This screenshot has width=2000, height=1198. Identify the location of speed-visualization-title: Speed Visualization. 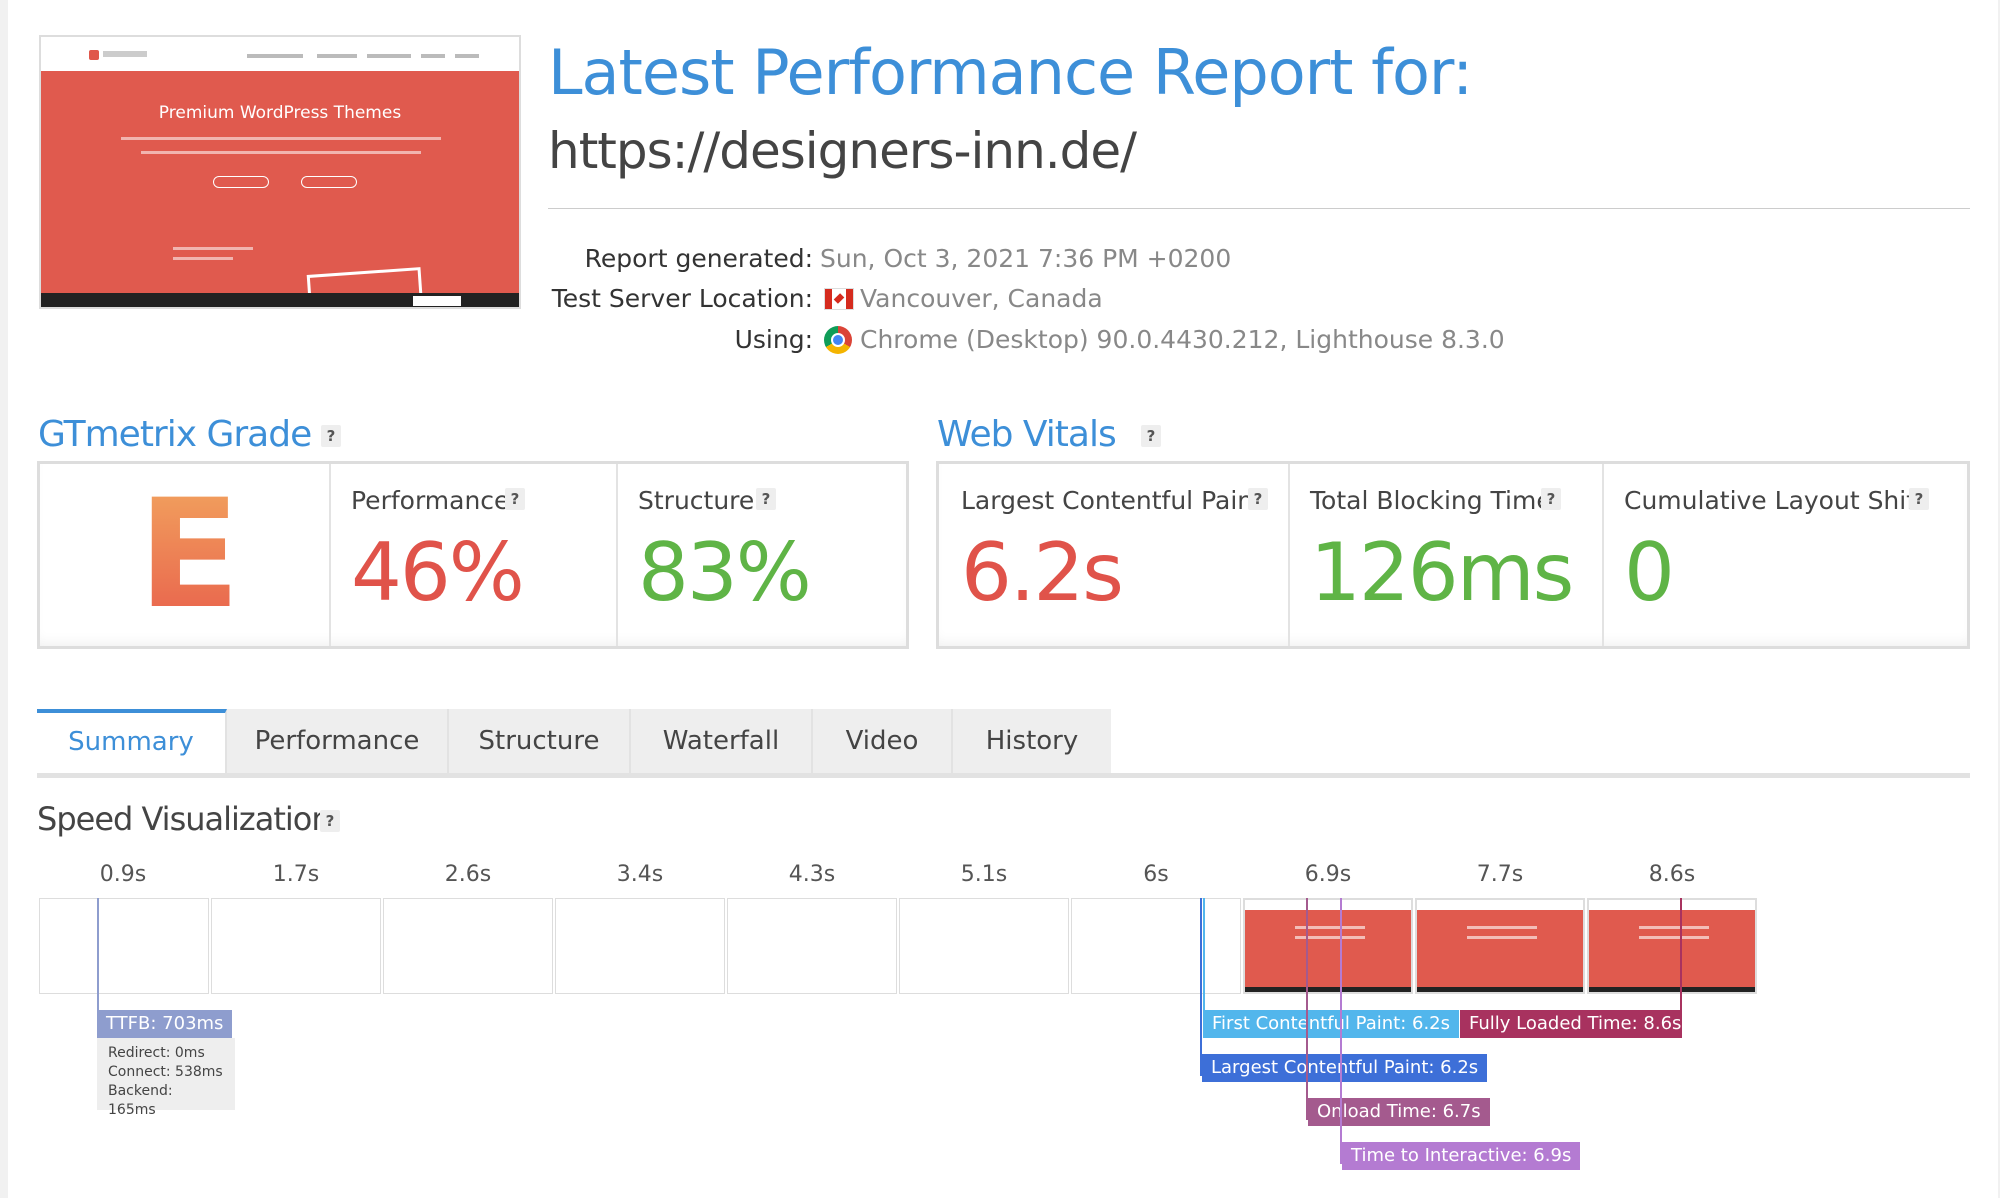
(184, 819).